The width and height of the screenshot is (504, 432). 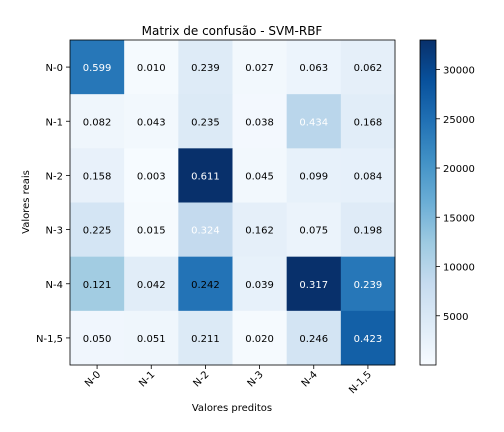 I want to click on cell-value-label: 0.611, so click(x=205, y=176).